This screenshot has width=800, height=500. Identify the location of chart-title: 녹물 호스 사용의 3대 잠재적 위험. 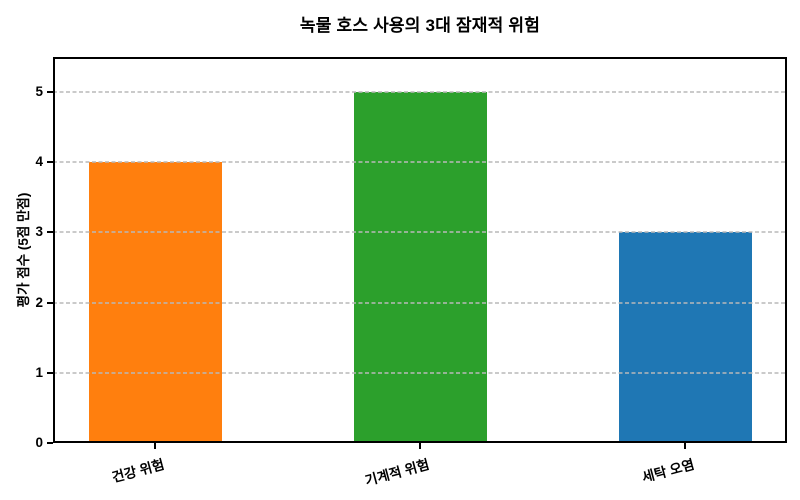
(420, 25).